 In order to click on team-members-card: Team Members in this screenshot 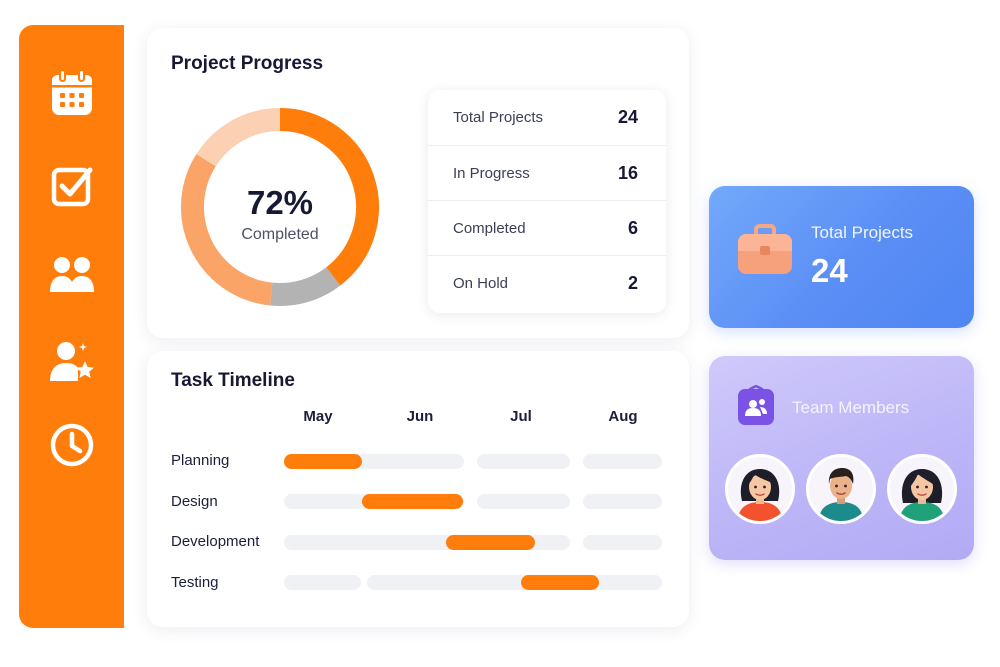, I will do `click(841, 458)`.